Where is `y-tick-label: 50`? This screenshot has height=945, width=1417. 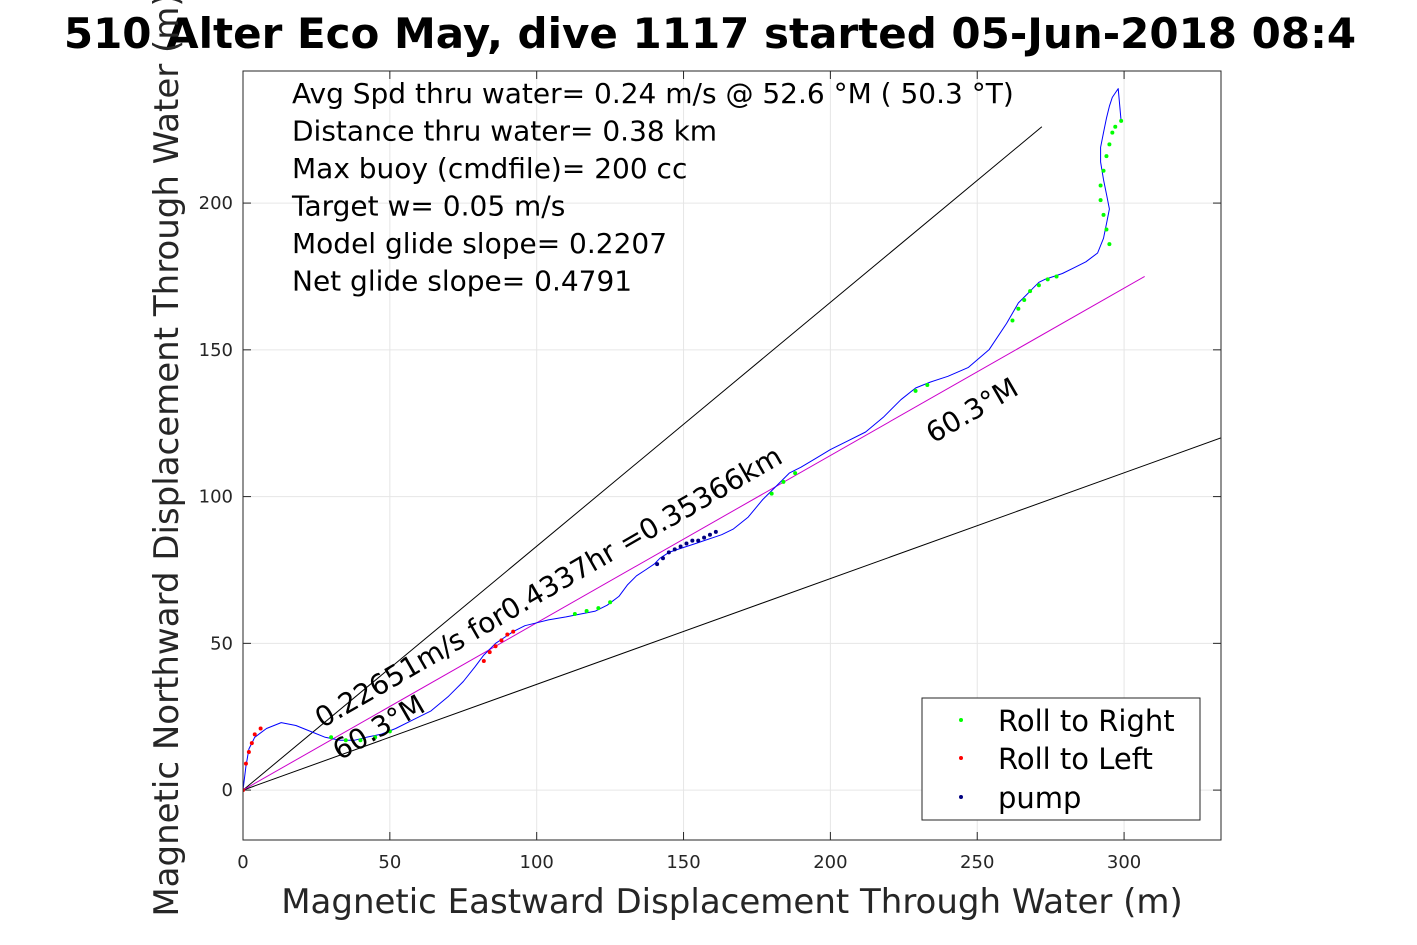
y-tick-label: 50 is located at coordinates (221, 643).